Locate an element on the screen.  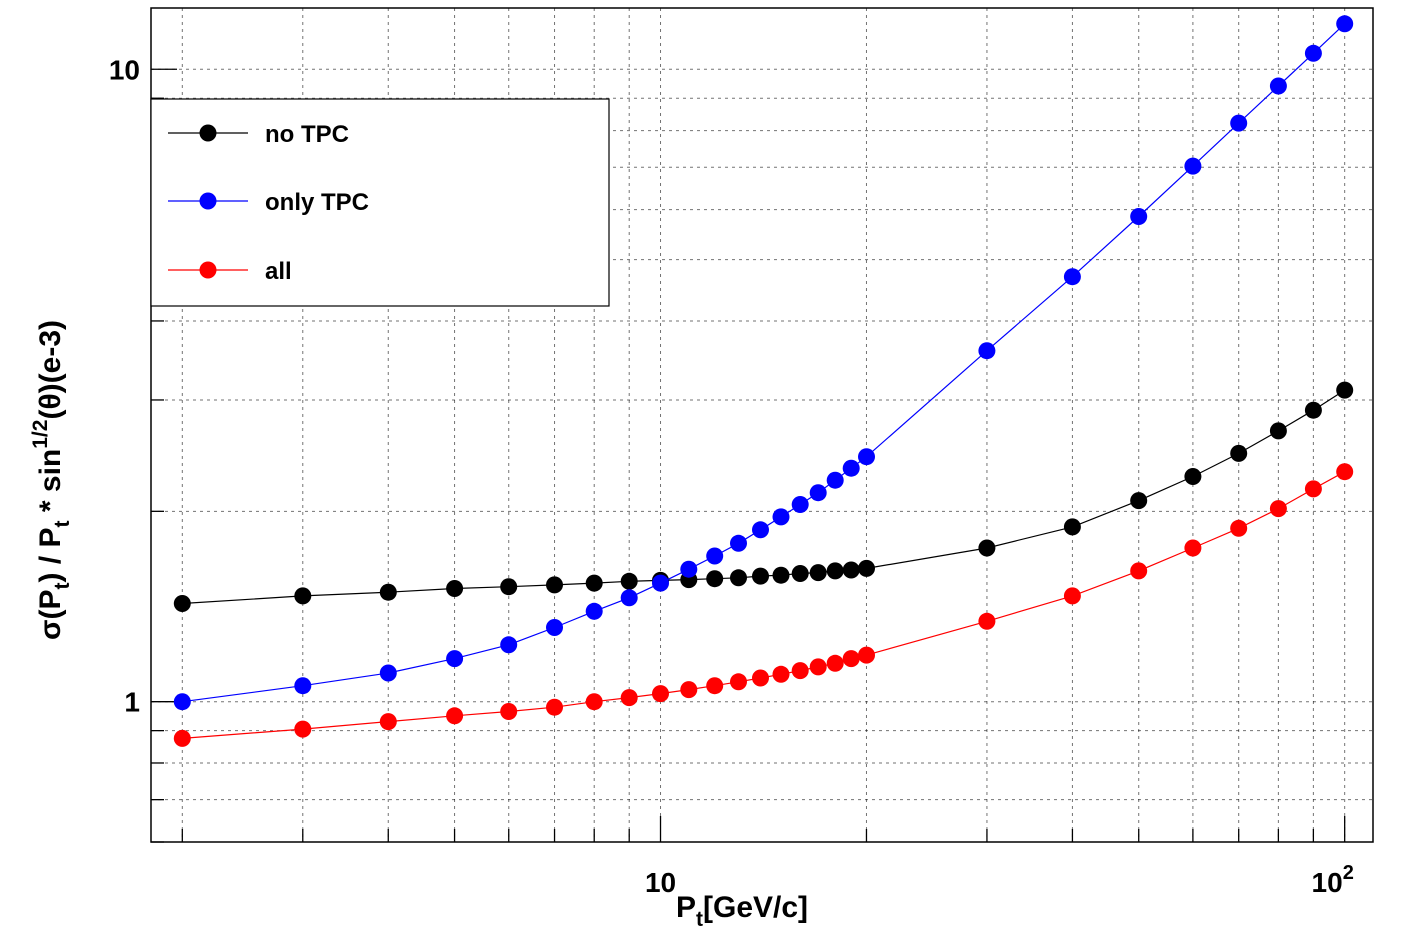
legend-box is located at coordinates (380, 202).